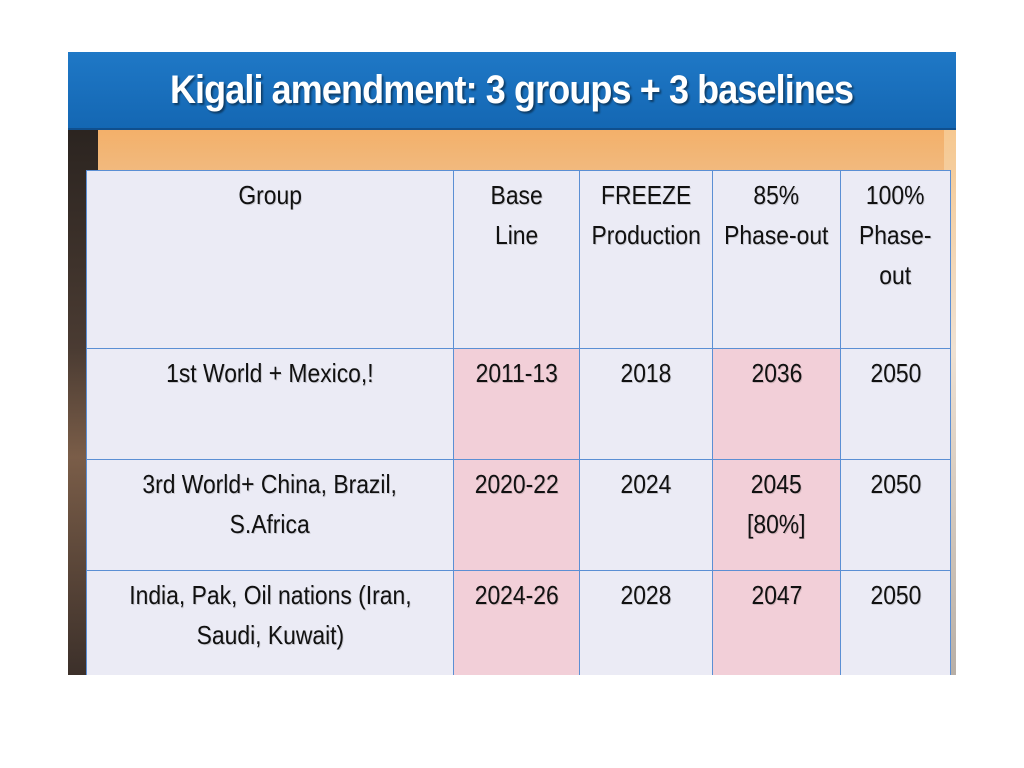 This screenshot has width=1024, height=768. I want to click on cell-baseline: 2024-26, so click(516, 622).